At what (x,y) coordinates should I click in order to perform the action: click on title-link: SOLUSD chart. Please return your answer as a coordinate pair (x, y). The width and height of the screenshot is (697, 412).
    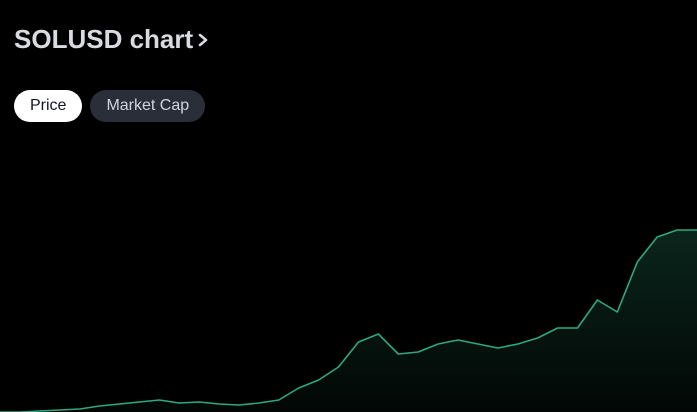
    Looking at the image, I should click on (111, 39).